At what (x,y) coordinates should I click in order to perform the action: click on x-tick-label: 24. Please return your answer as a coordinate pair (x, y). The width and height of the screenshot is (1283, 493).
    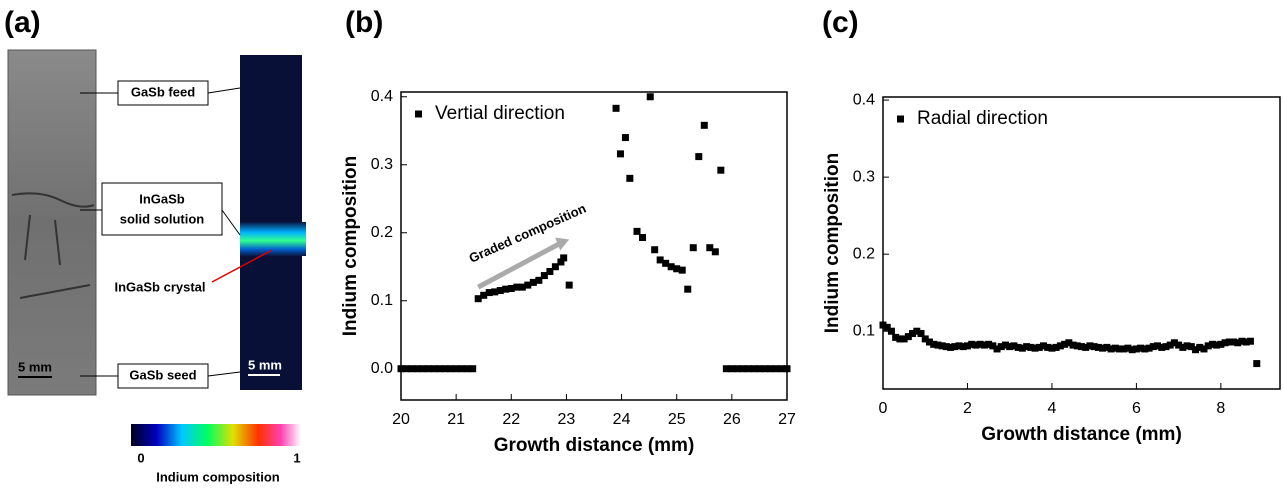
    Looking at the image, I should click on (622, 419).